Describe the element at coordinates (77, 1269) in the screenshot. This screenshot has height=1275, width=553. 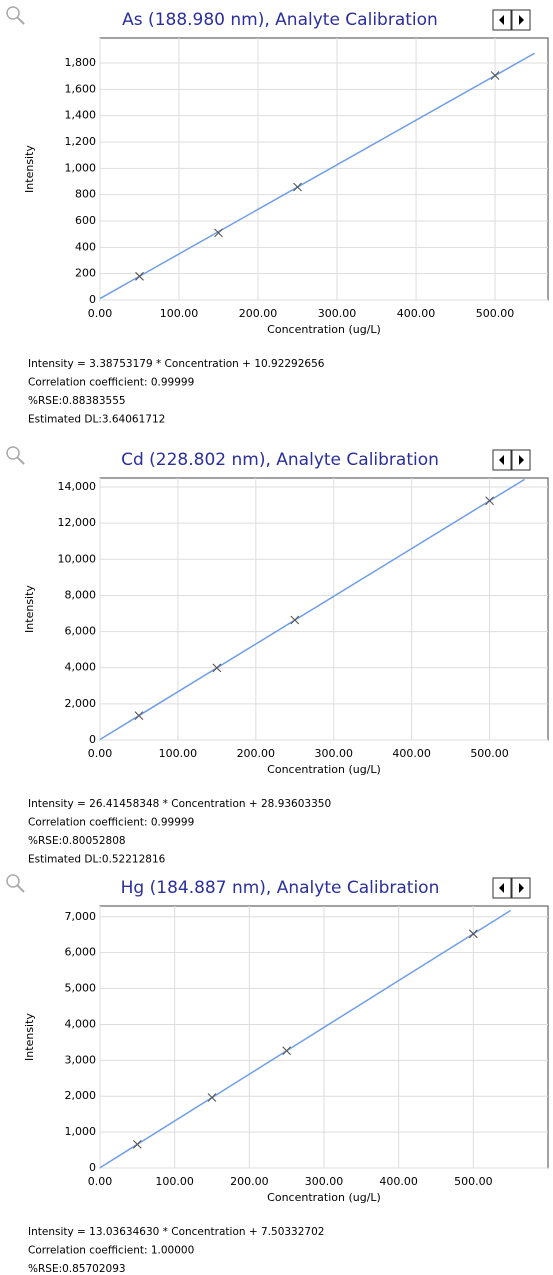
I see `calibration-stat: %RSE:0.85702093` at that location.